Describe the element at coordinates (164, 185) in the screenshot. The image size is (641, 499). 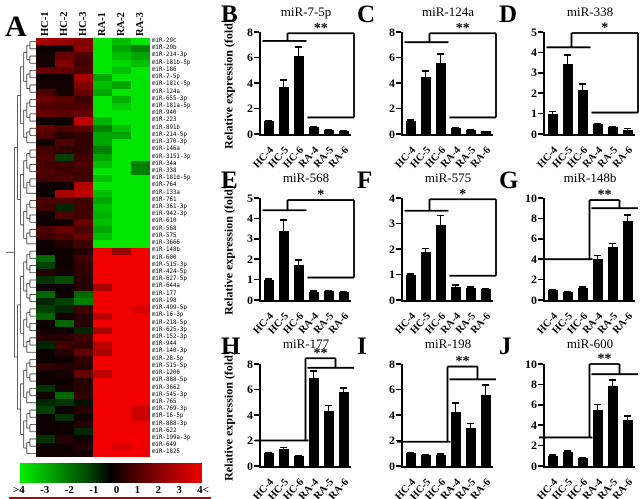
I see `heatmap-row-label: miR-764` at that location.